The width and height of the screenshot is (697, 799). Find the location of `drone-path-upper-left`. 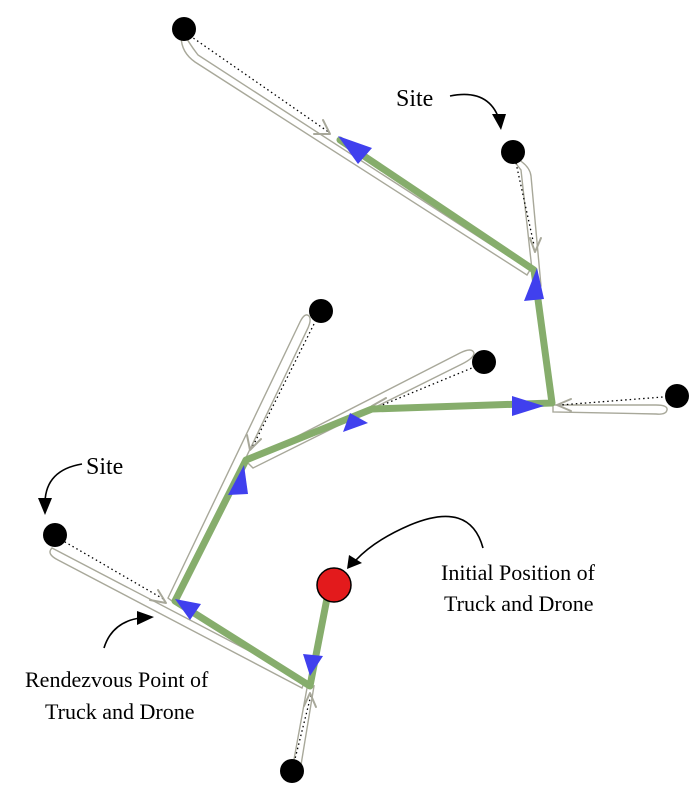

drone-path-upper-left is located at coordinates (286, 380).